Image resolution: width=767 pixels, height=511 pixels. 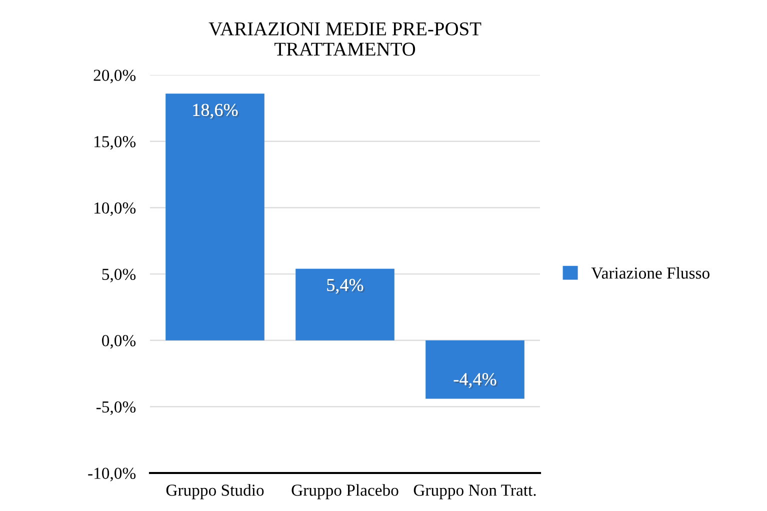 I want to click on data-label: 5,4%, so click(x=346, y=287).